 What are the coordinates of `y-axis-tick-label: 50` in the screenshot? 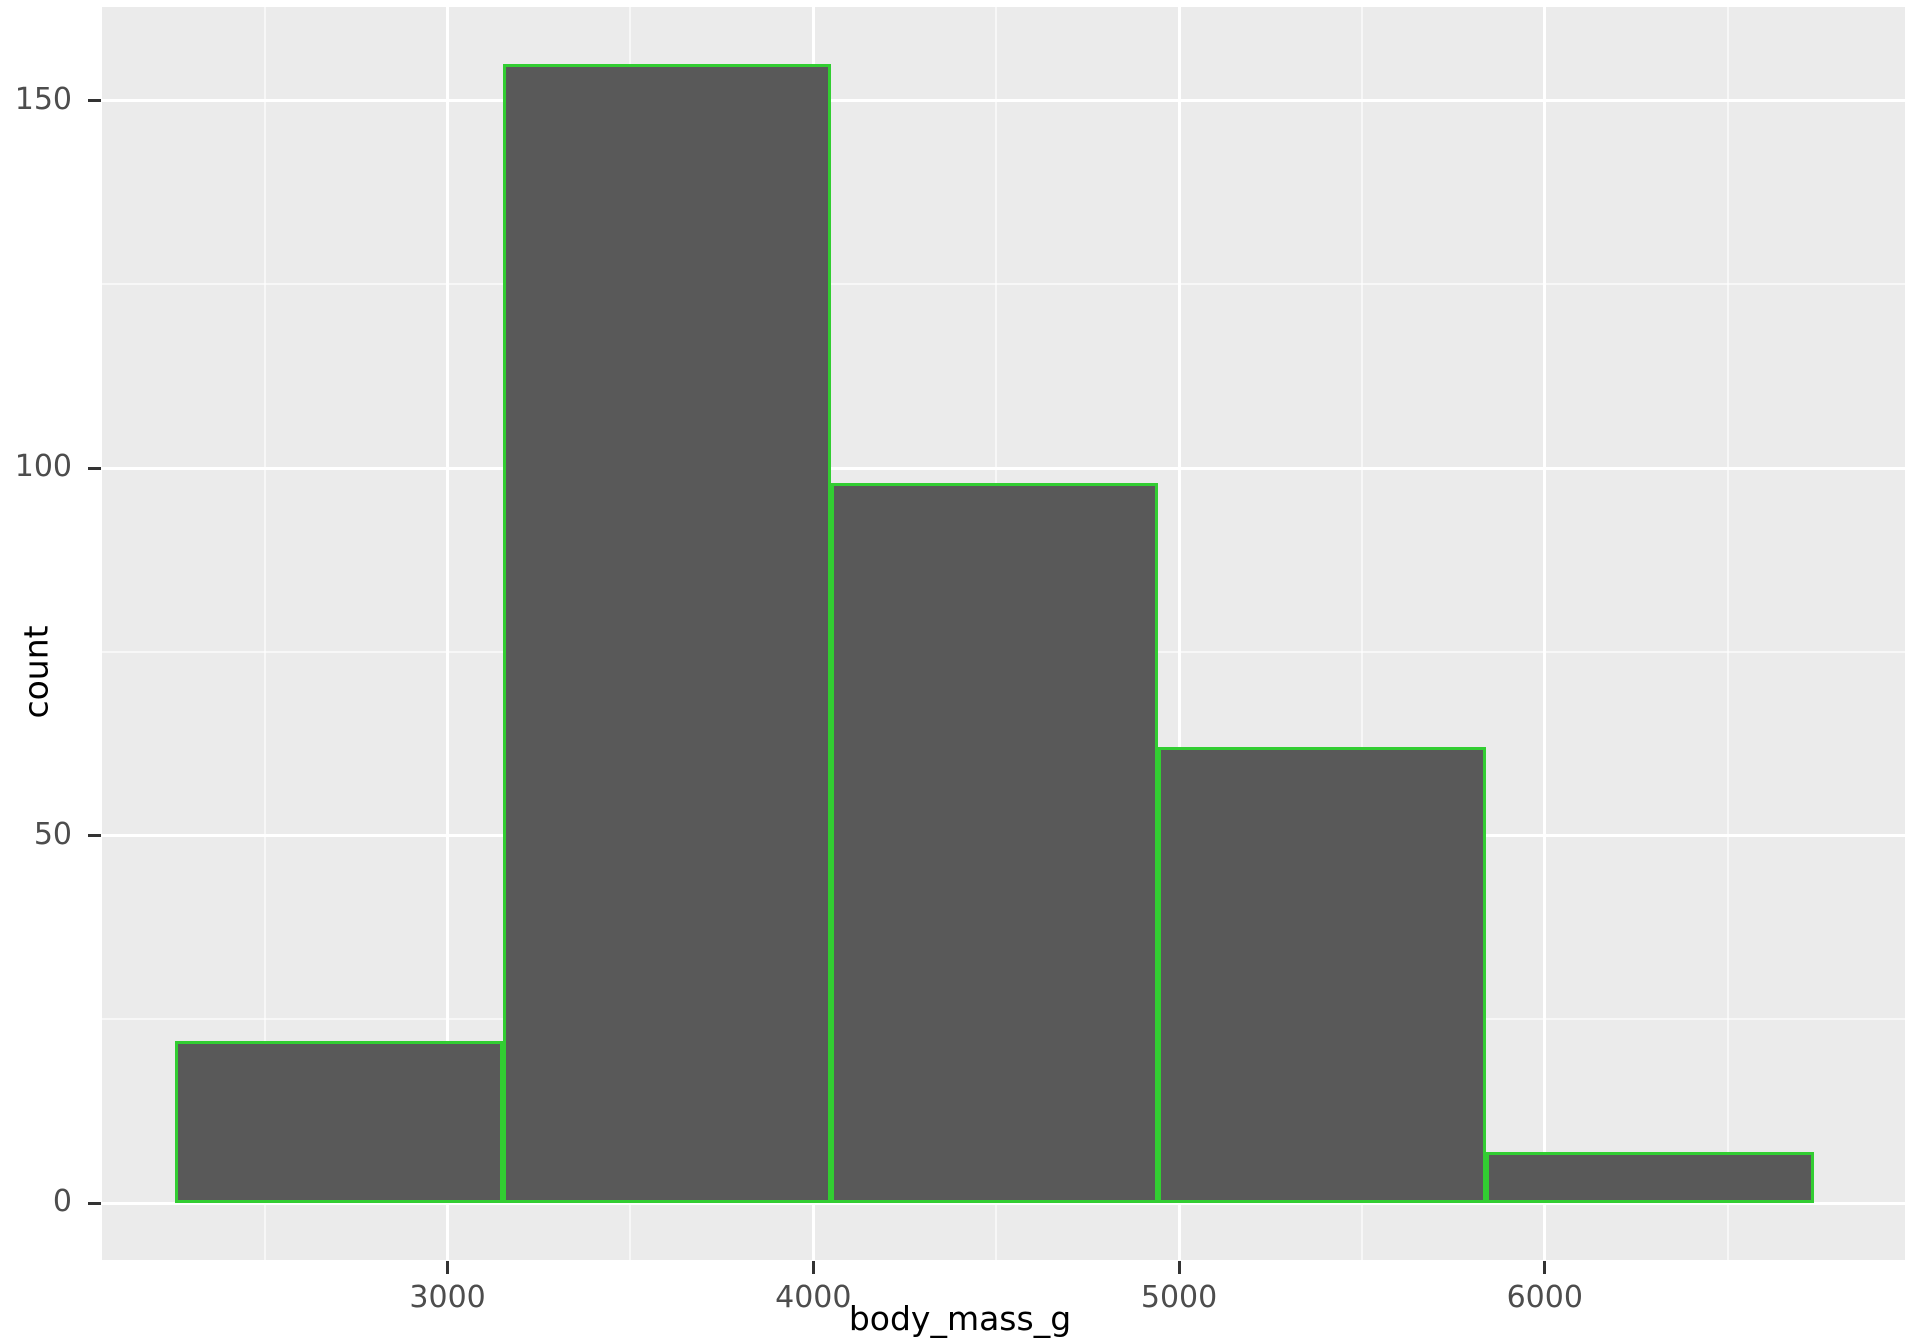 It's located at (52, 834).